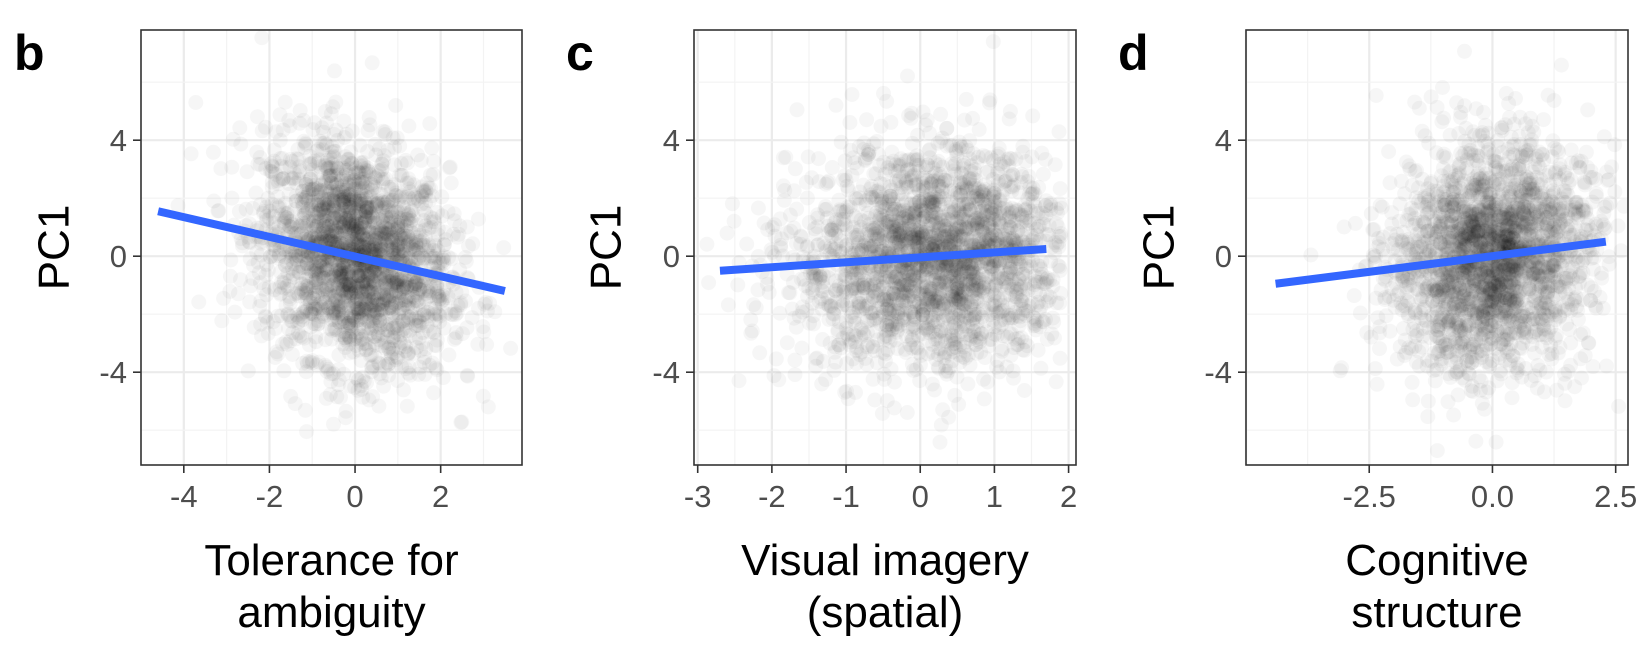 The width and height of the screenshot is (1636, 647). I want to click on panel-d-points, so click(1467, 251).